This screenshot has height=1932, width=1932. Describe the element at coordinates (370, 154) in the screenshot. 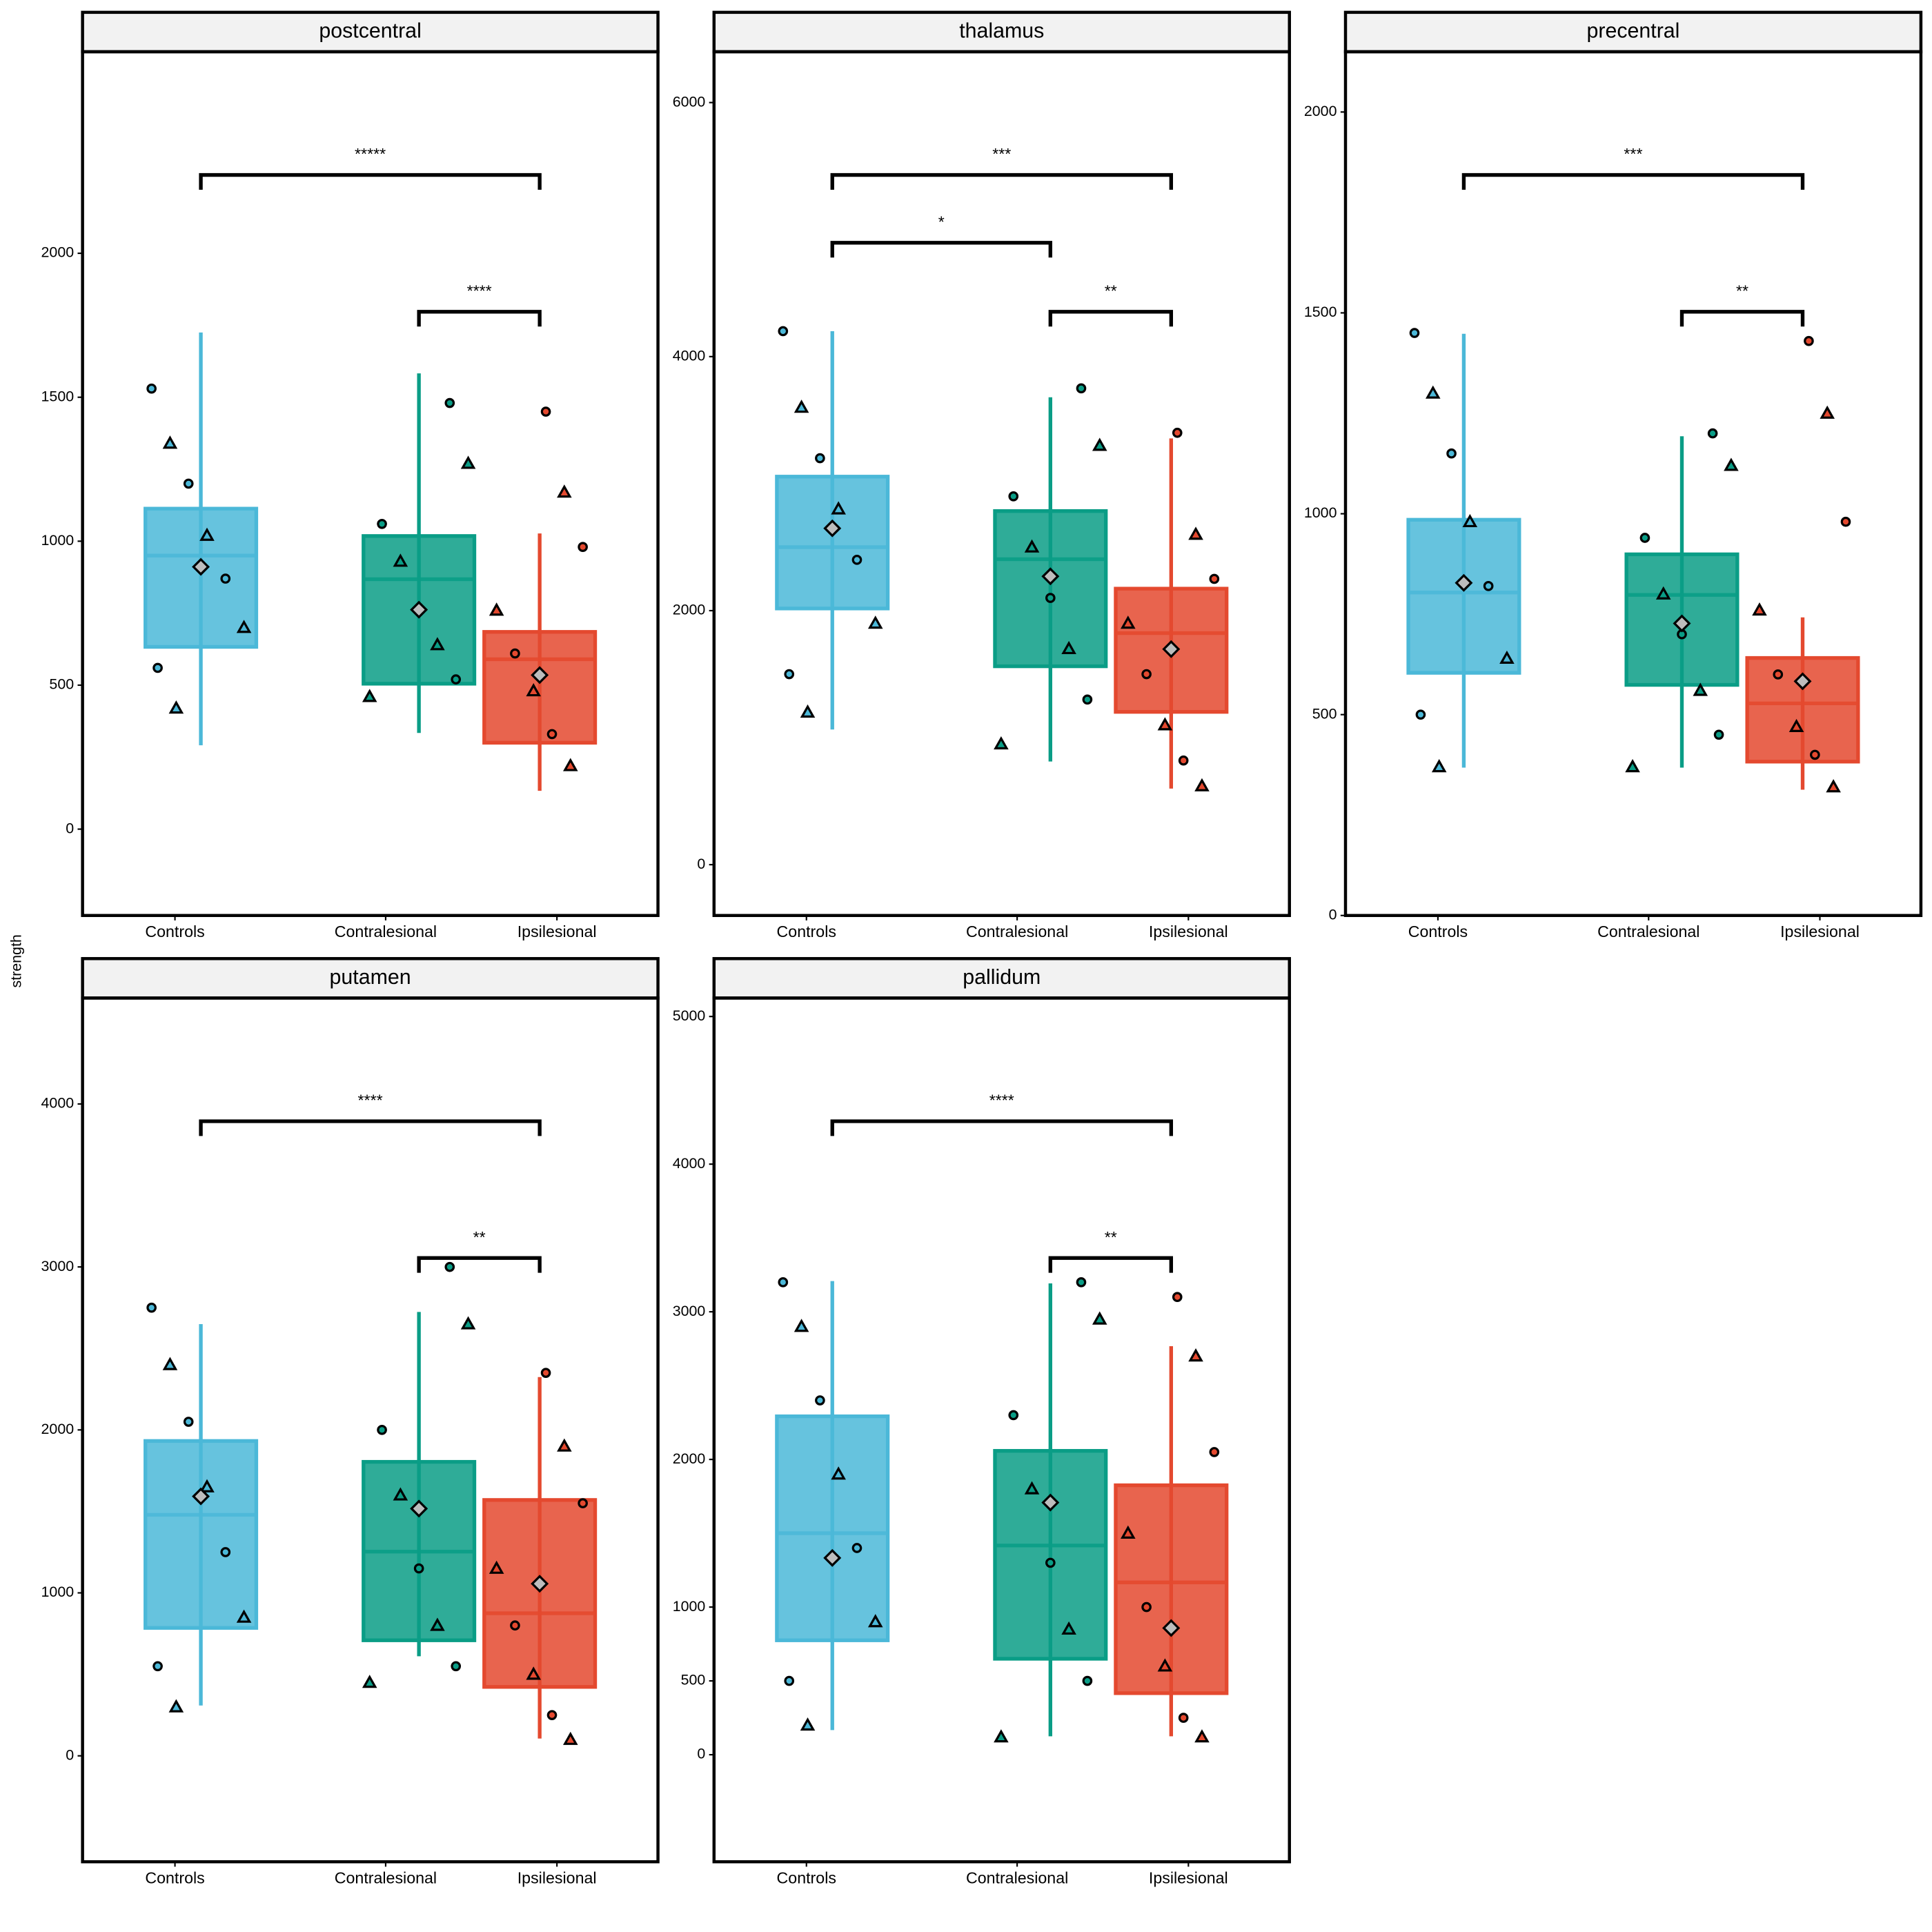

I see `significance-label: *****` at that location.